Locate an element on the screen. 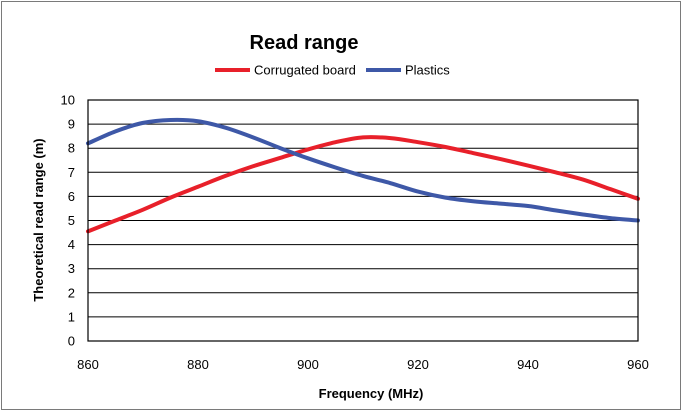  y-tick-label-3: 3 is located at coordinates (71, 268).